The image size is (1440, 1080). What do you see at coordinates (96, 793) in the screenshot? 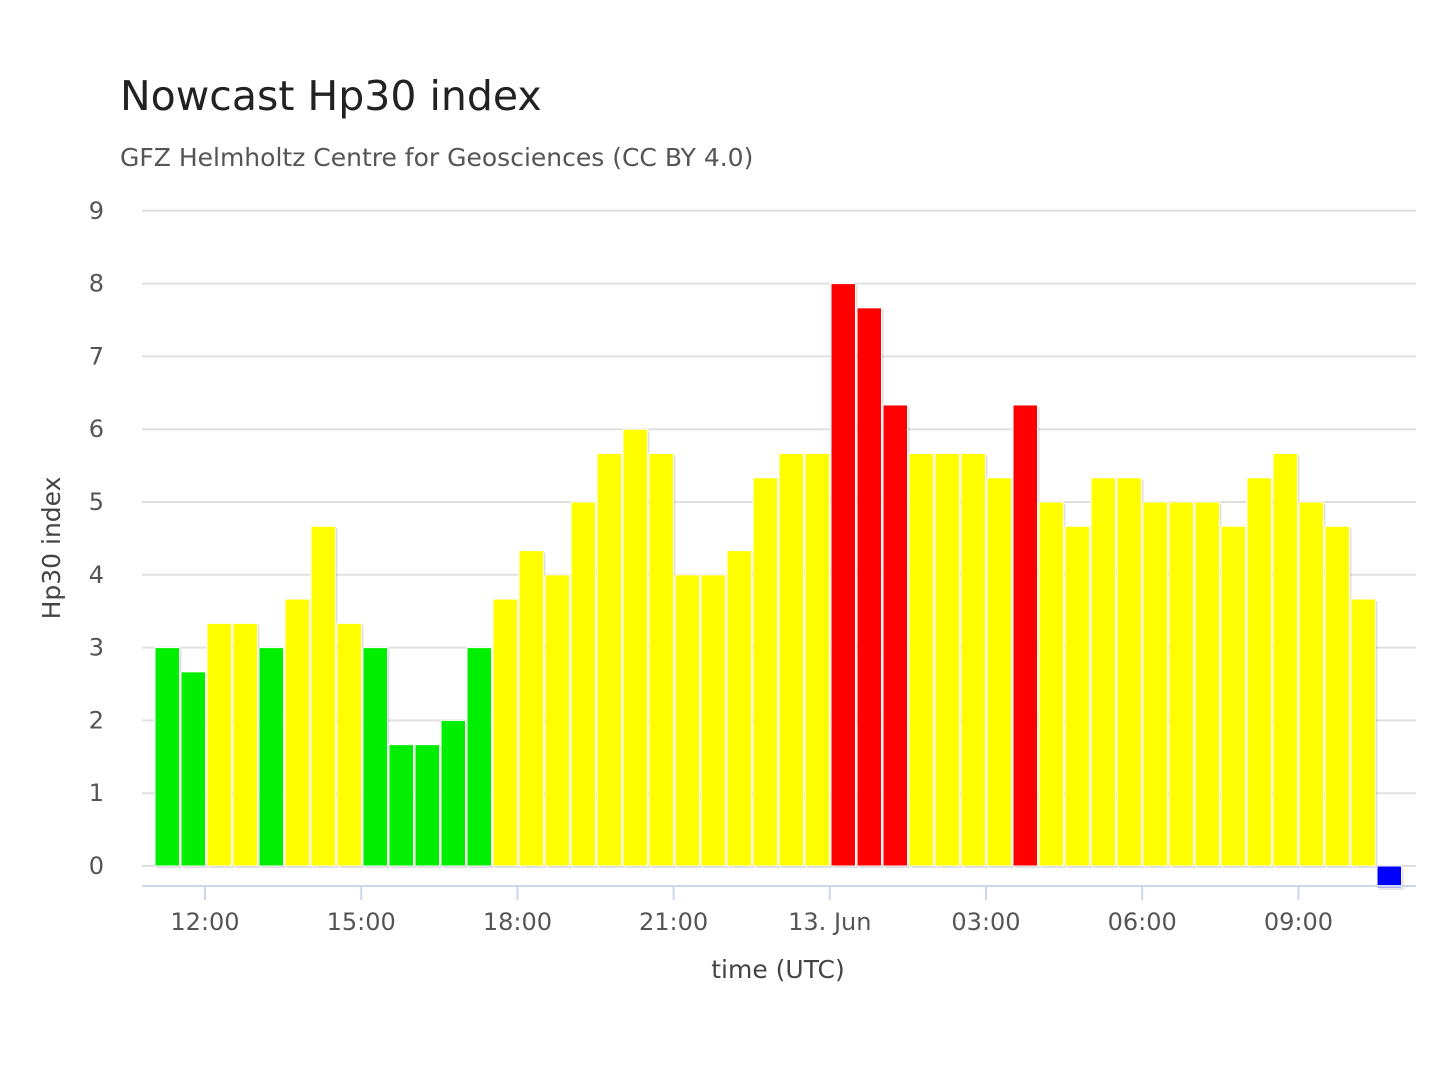
I see `y-tick-label: 1` at bounding box center [96, 793].